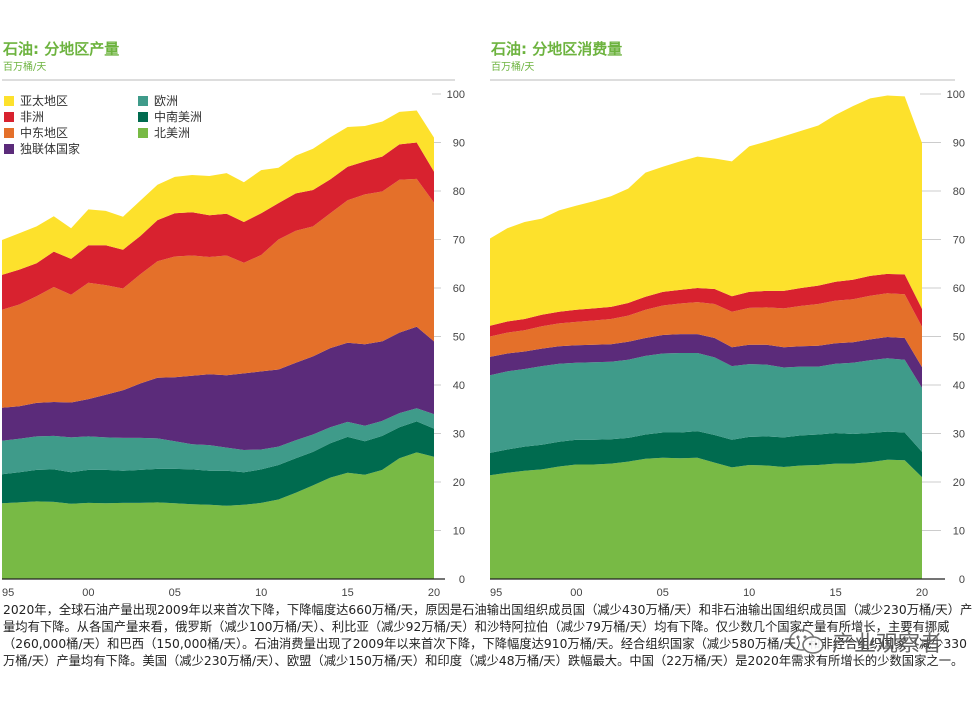  I want to click on legend-item-europe: 欧洲, so click(158, 100).